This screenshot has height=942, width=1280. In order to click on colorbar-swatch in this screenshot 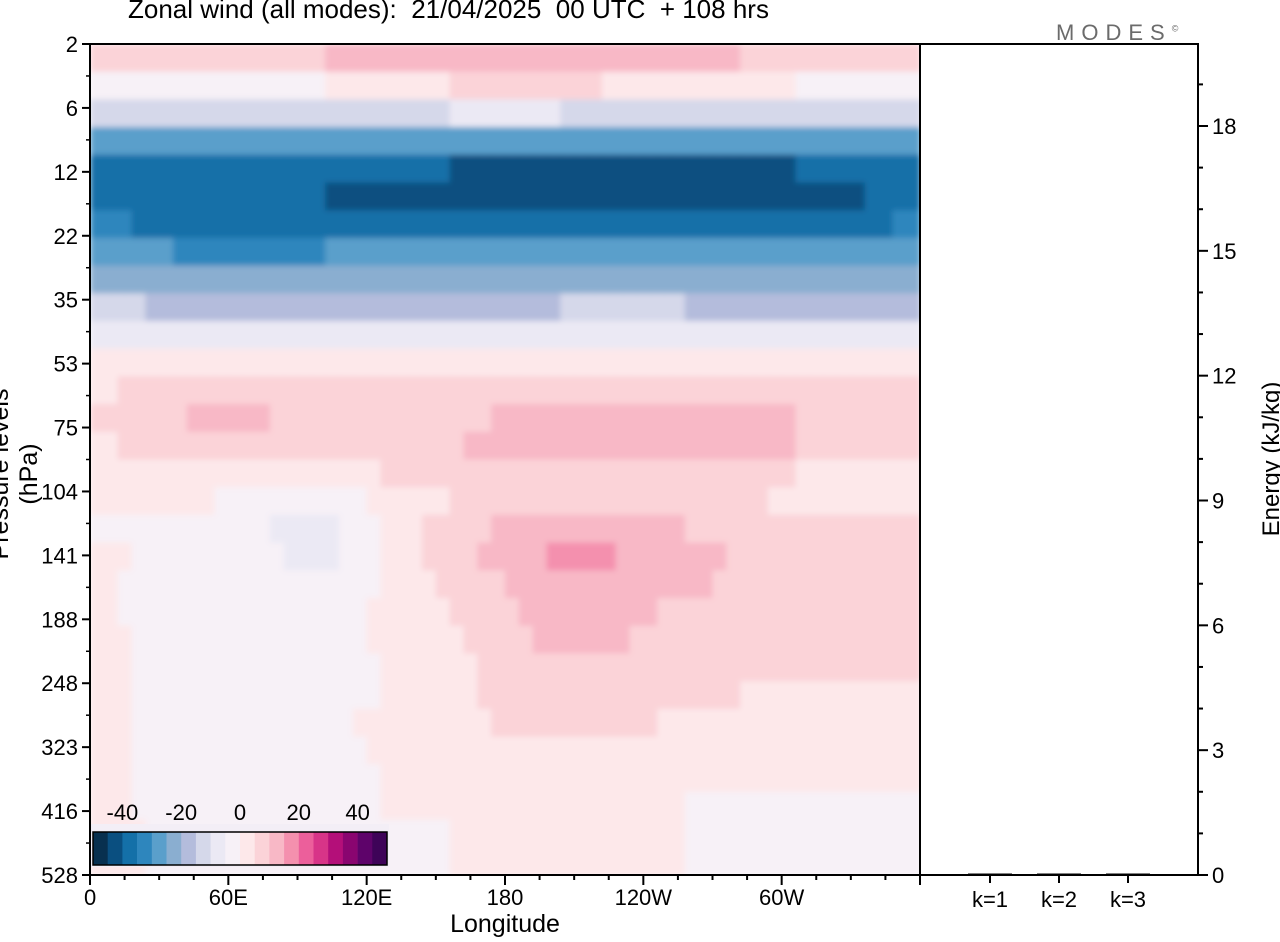, I will do `click(247, 848)`.